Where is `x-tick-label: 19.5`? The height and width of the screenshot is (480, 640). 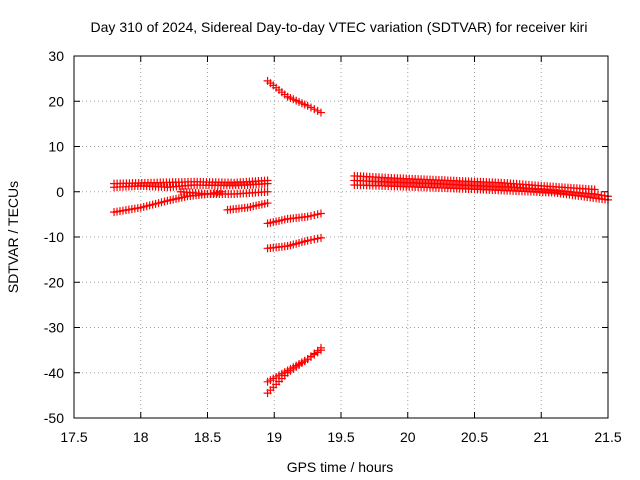
x-tick-label: 19.5 is located at coordinates (340, 437).